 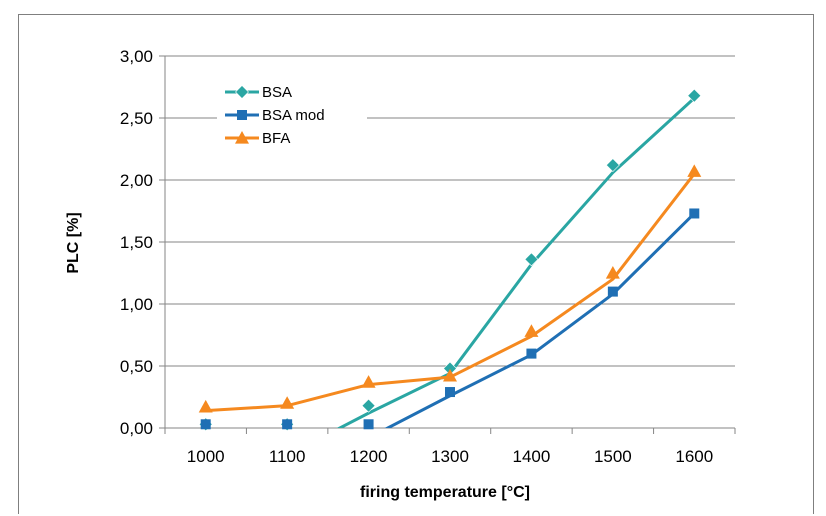 What do you see at coordinates (242, 137) in the screenshot?
I see `legend-marker-bfa` at bounding box center [242, 137].